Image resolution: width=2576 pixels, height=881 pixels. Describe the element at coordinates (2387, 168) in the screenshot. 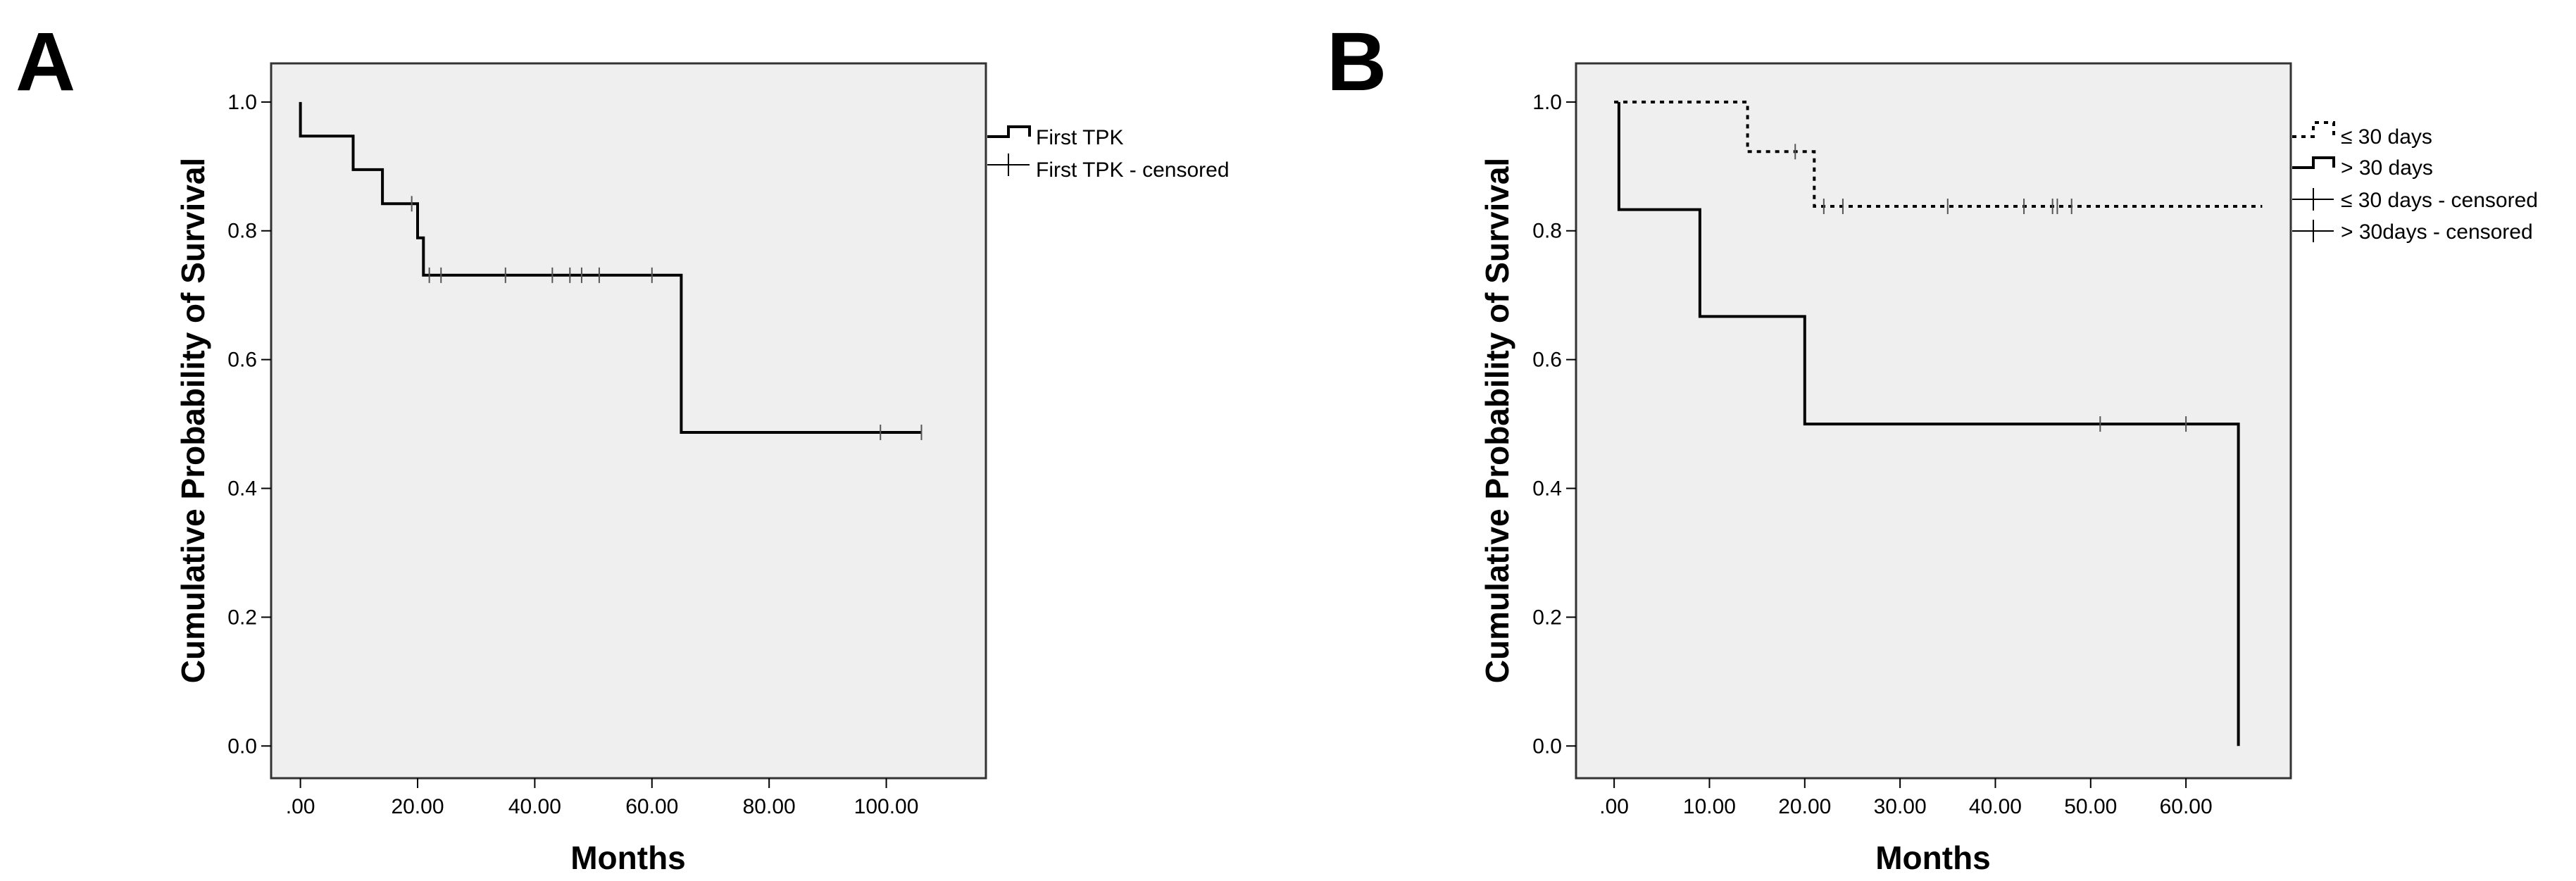

I see `legend-label-gt-30-days: > 30 days` at that location.